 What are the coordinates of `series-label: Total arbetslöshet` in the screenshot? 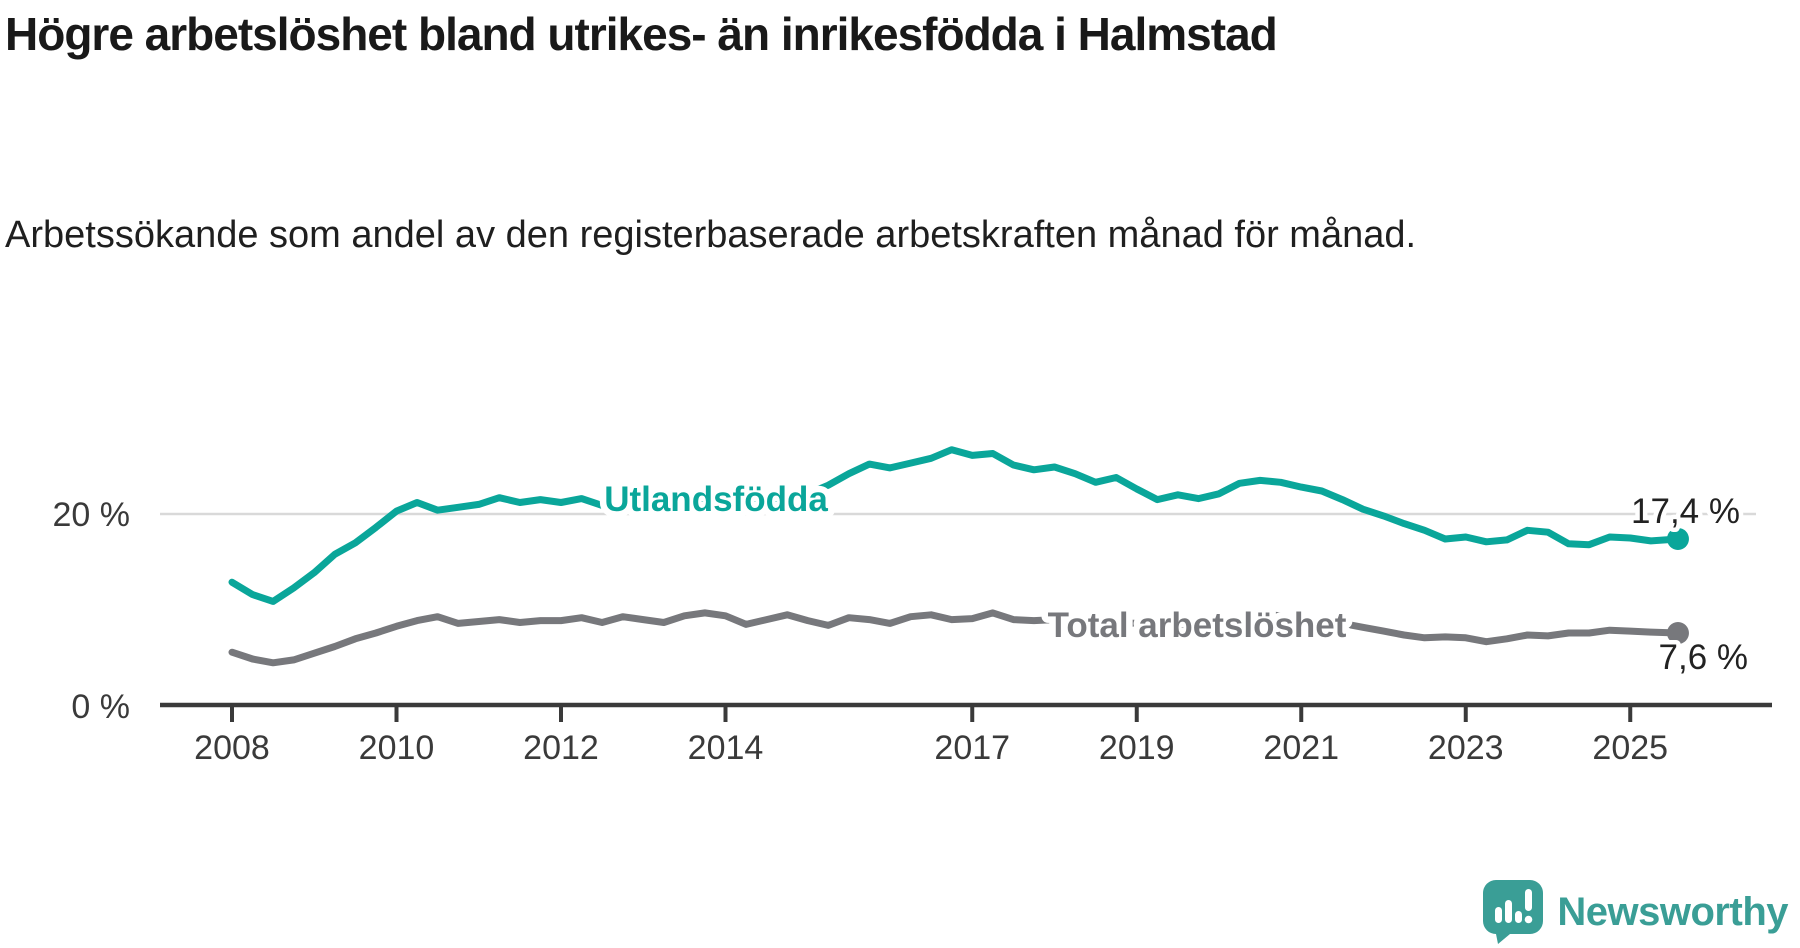 It's located at (1197, 625).